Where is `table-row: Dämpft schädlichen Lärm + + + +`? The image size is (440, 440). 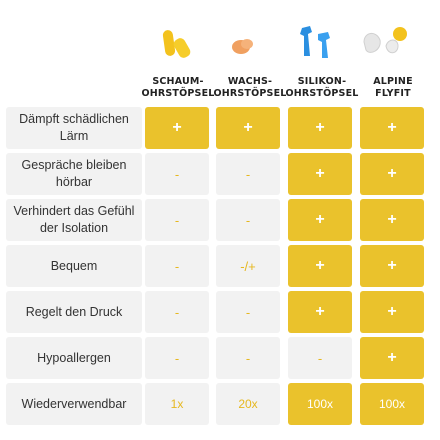 table-row: Dämpft schädlichen Lärm + + + + is located at coordinates (220, 128).